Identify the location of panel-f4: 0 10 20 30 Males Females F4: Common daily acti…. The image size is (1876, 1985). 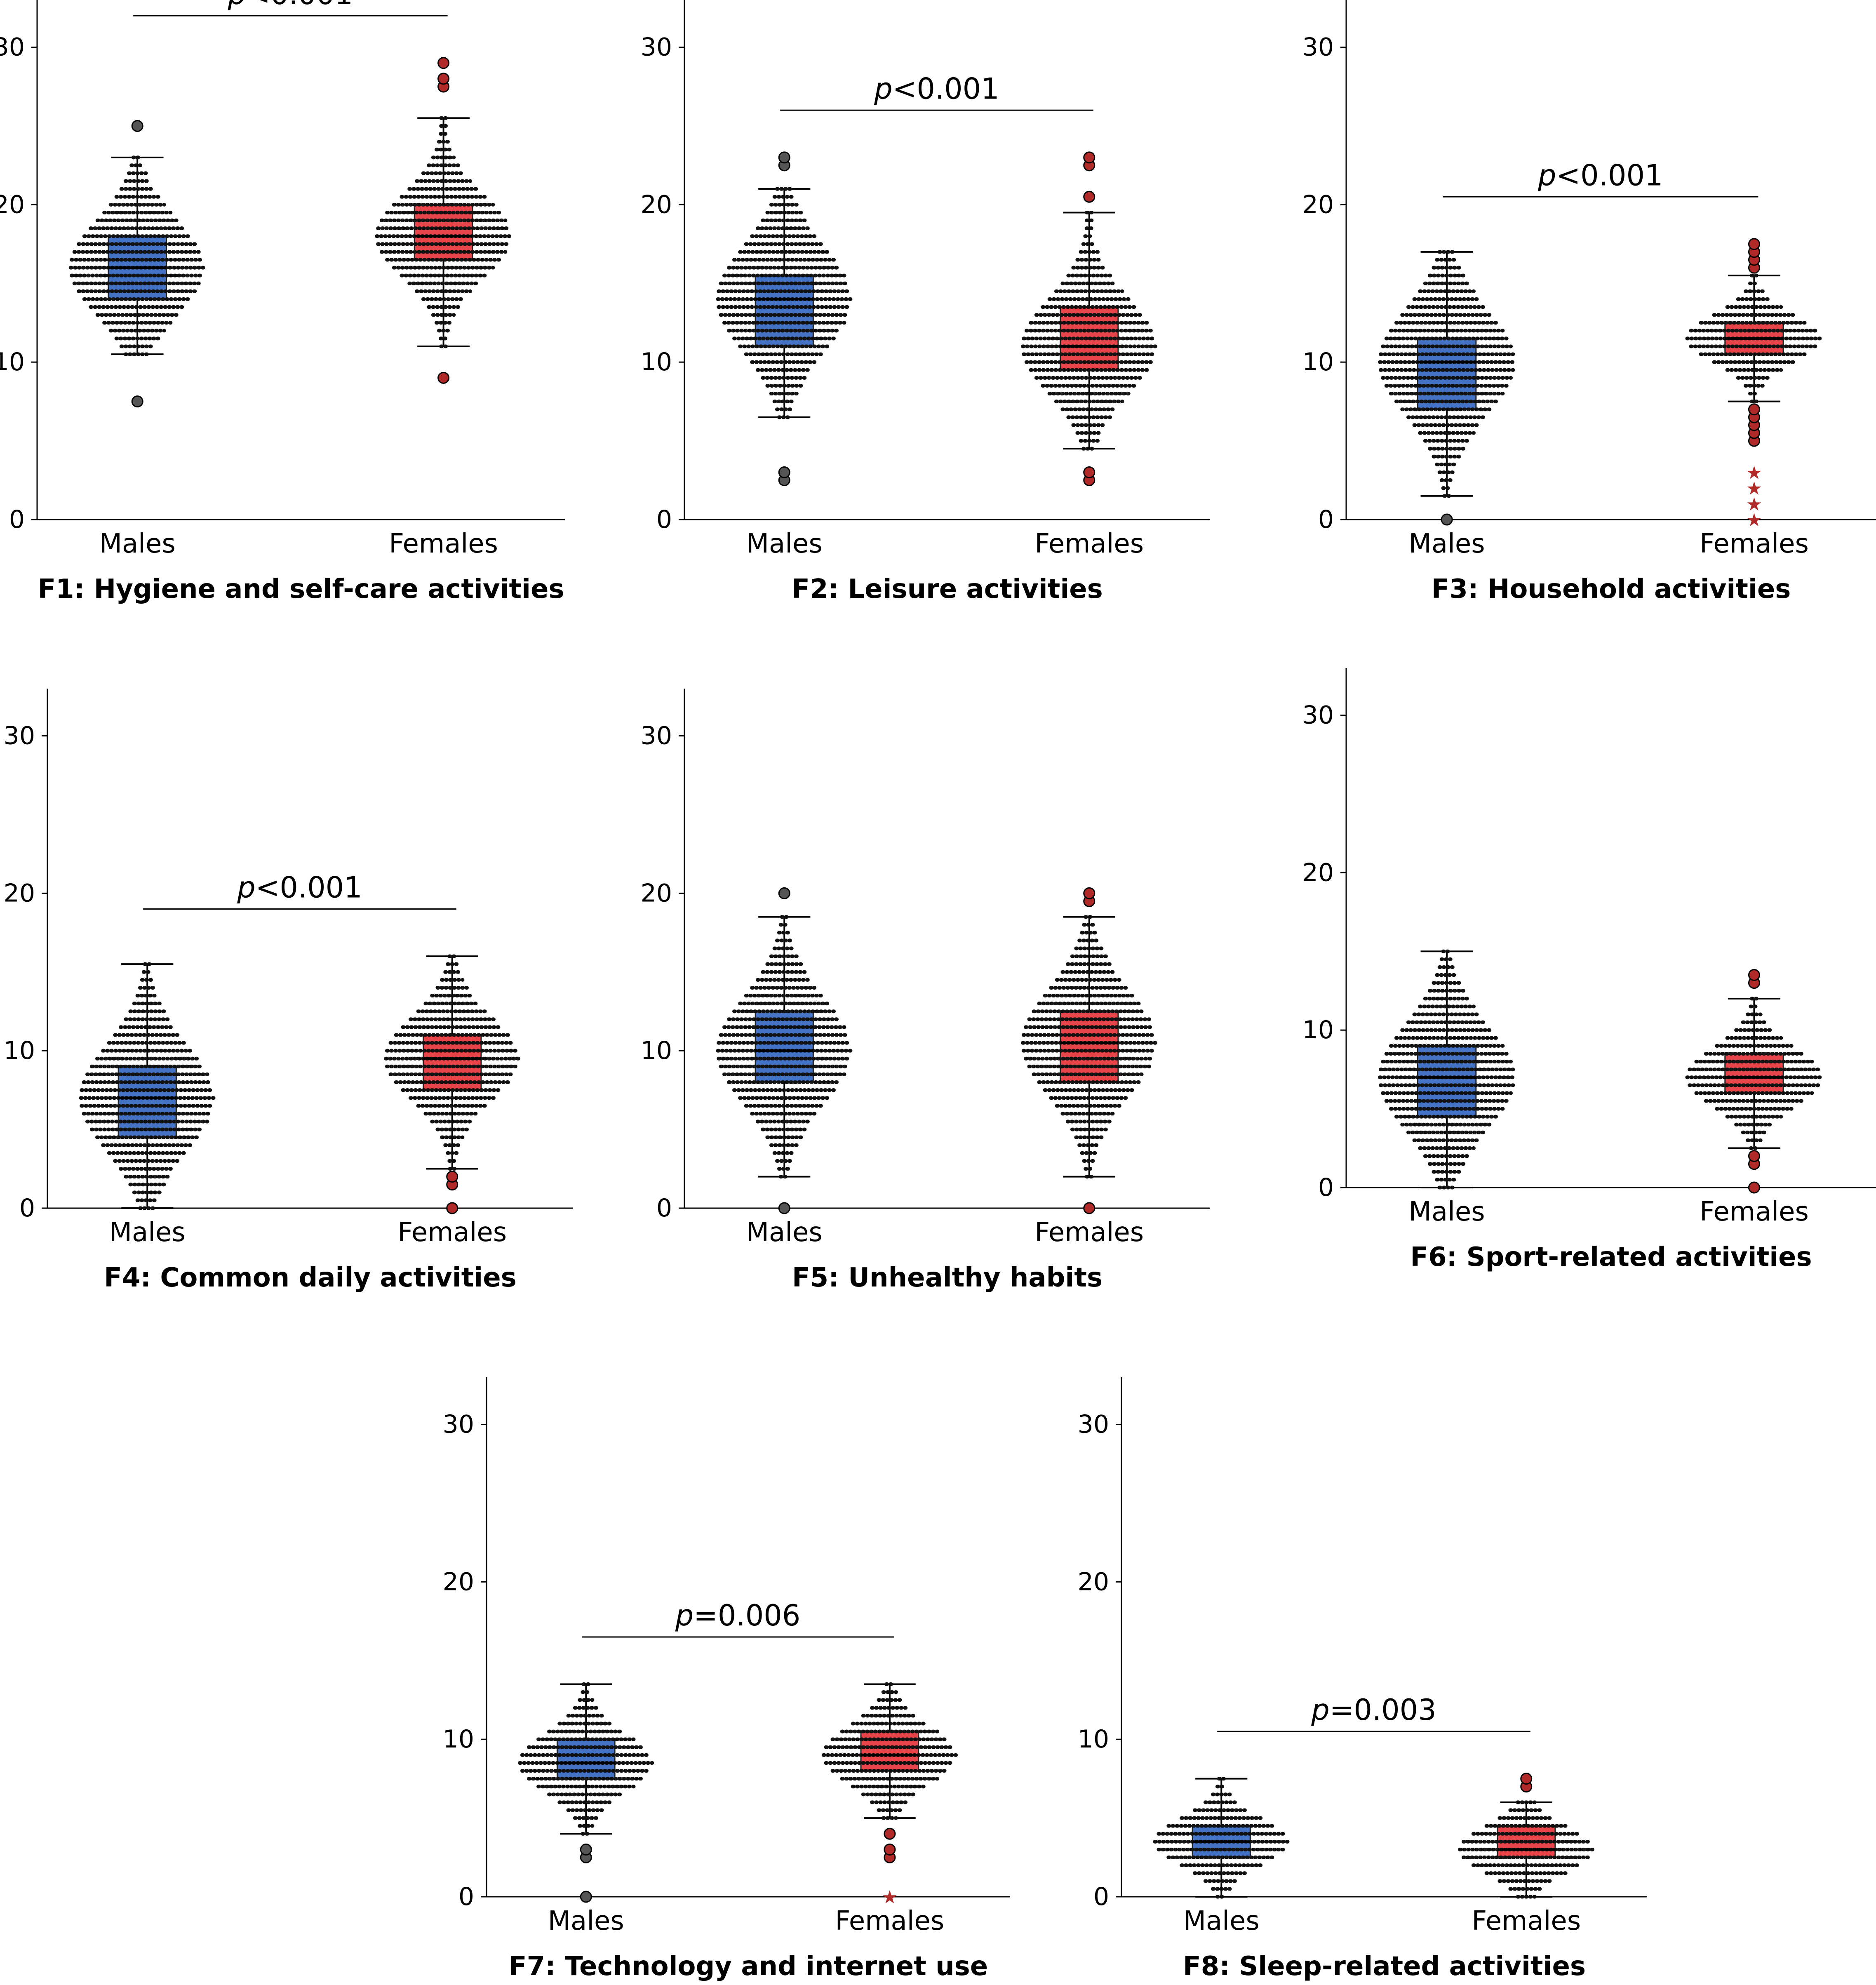
(289, 991).